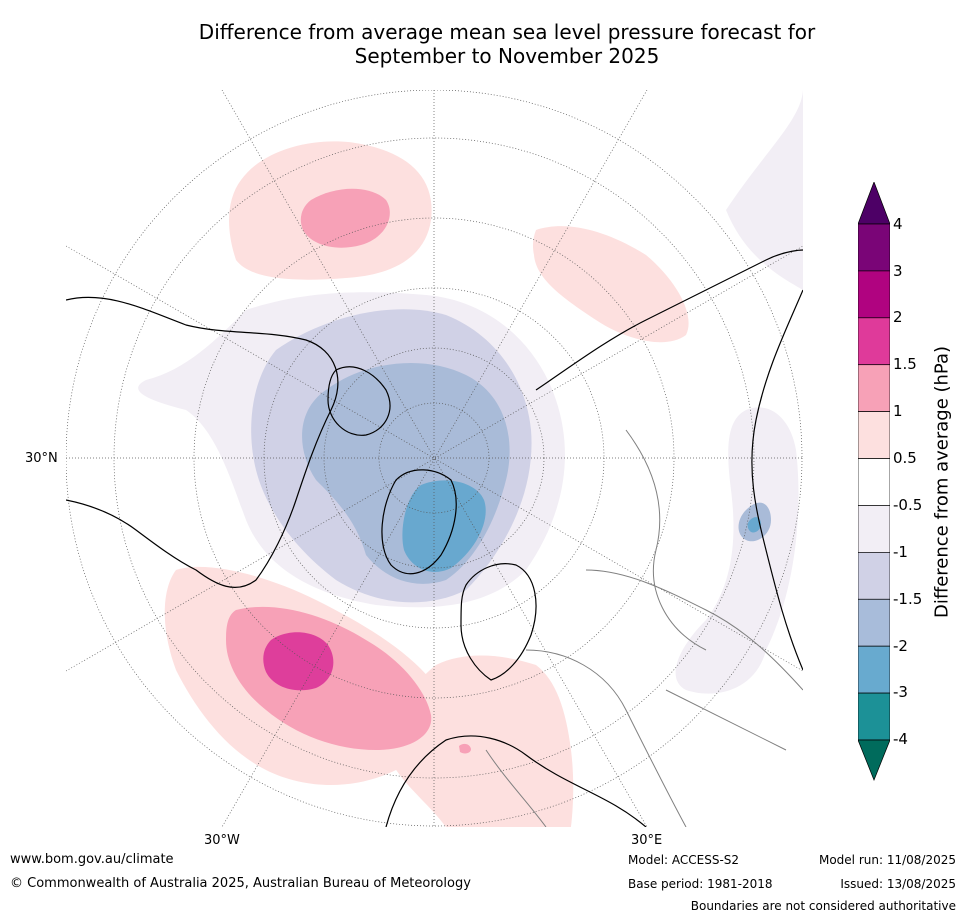 This screenshot has height=919, width=965. What do you see at coordinates (942, 482) in the screenshot?
I see `colorbar-label: Difference from average (hPa)` at bounding box center [942, 482].